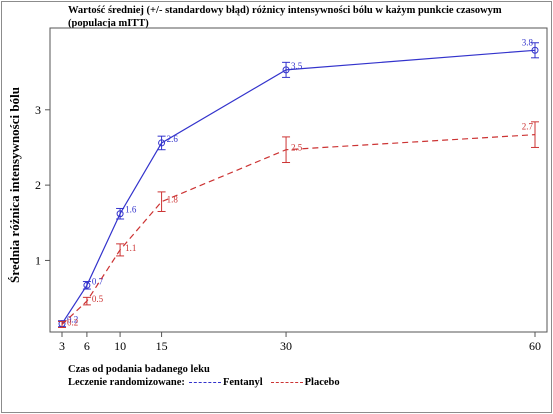 The height and width of the screenshot is (414, 553). I want to click on legend-label-placebo: Placebo, so click(322, 382).